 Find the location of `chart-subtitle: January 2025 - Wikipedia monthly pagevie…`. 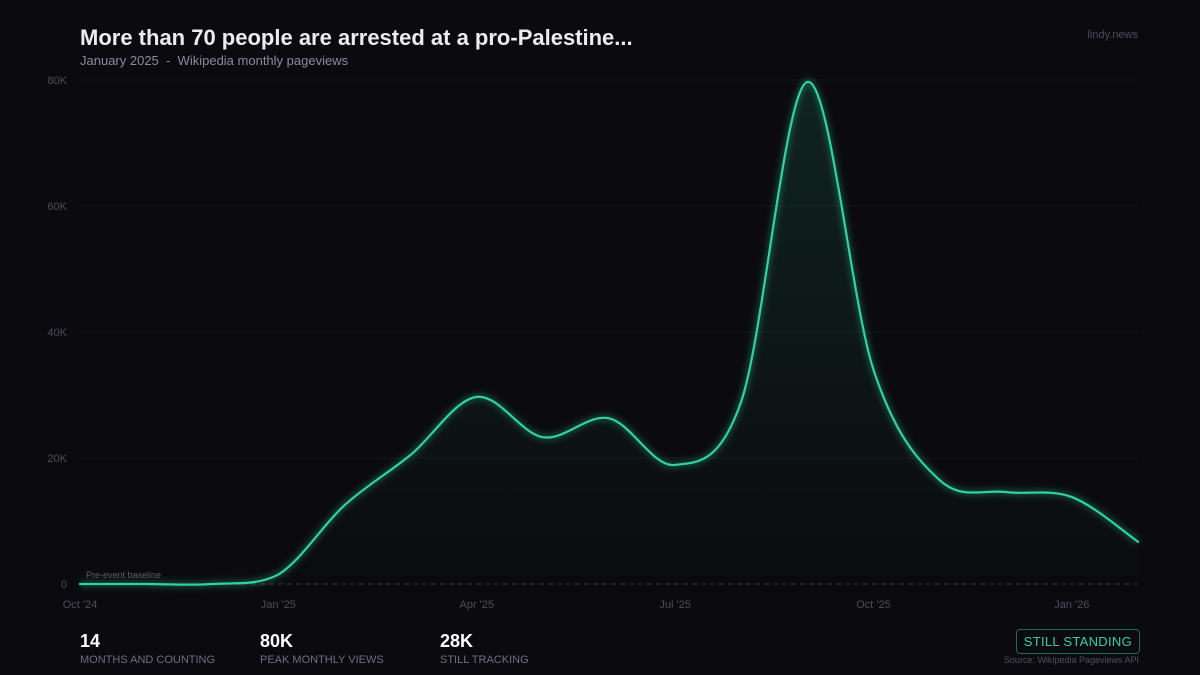

chart-subtitle: January 2025 - Wikipedia monthly pagevie… is located at coordinates (214, 60).